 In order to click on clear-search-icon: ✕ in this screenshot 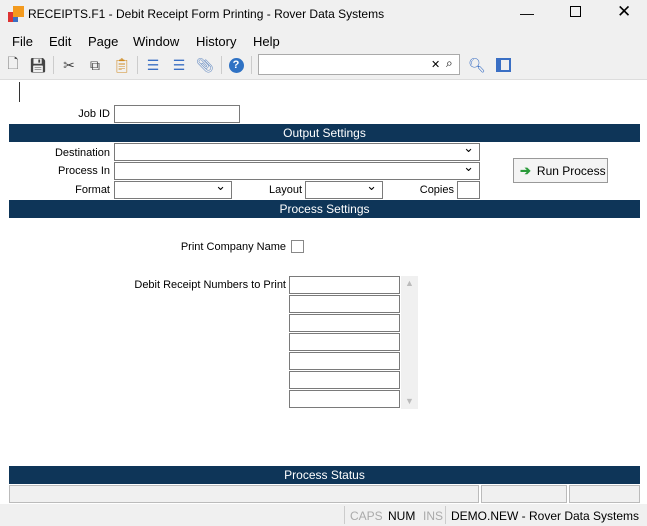, I will do `click(436, 65)`.